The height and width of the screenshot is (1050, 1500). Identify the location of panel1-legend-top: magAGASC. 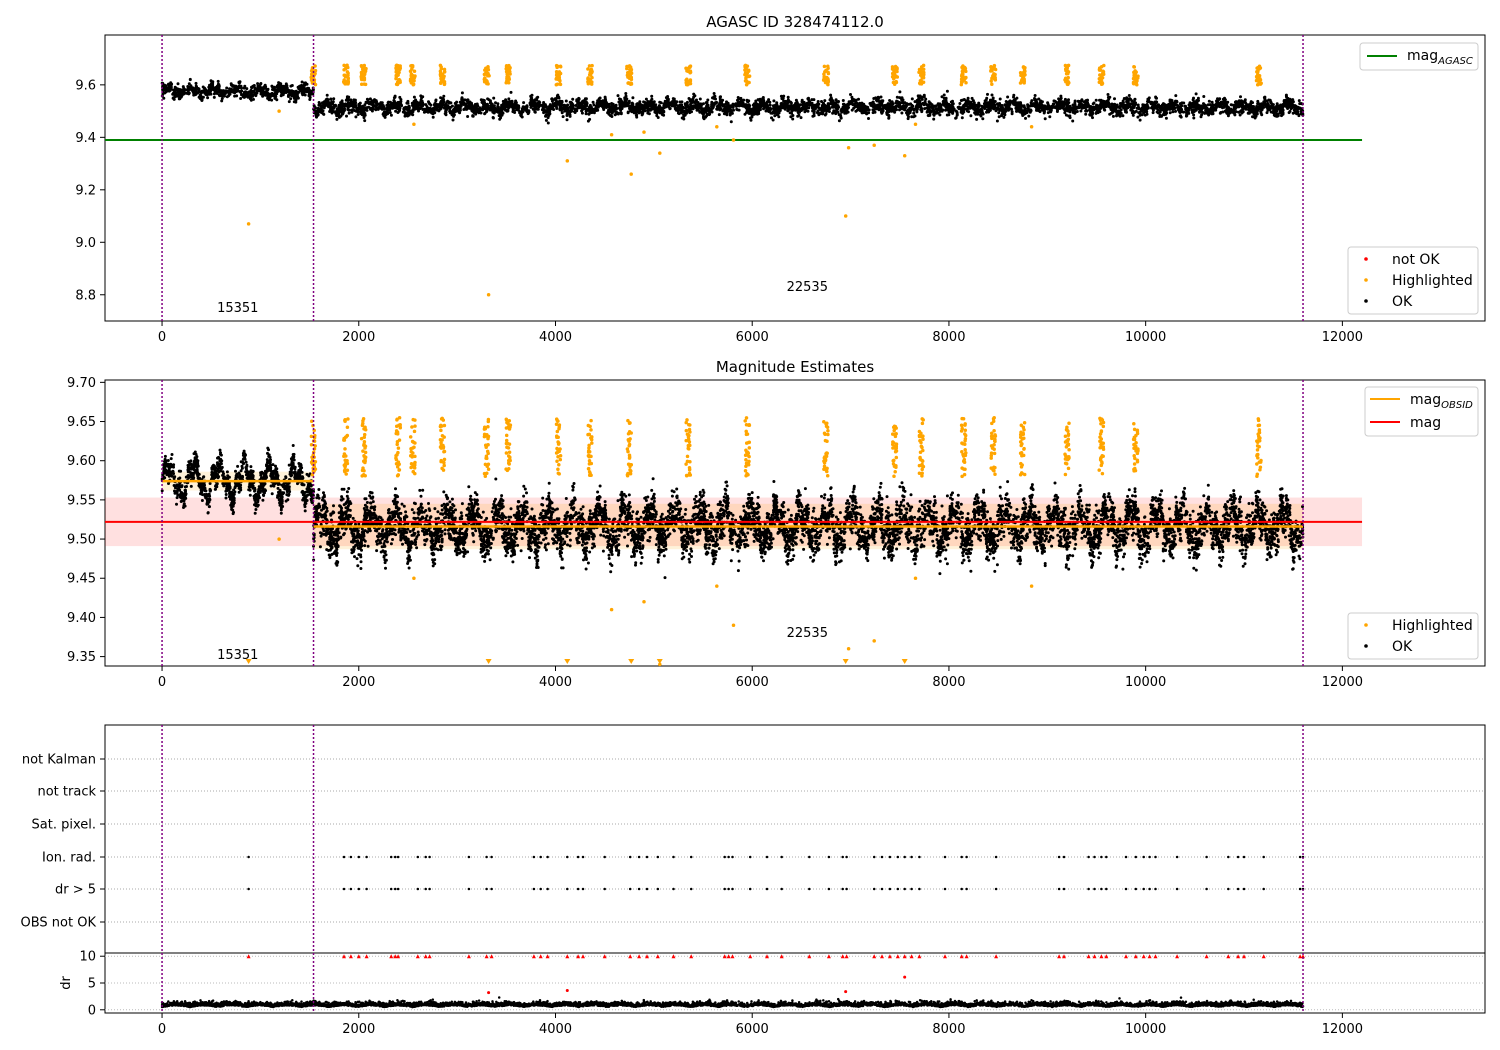
(1419, 56).